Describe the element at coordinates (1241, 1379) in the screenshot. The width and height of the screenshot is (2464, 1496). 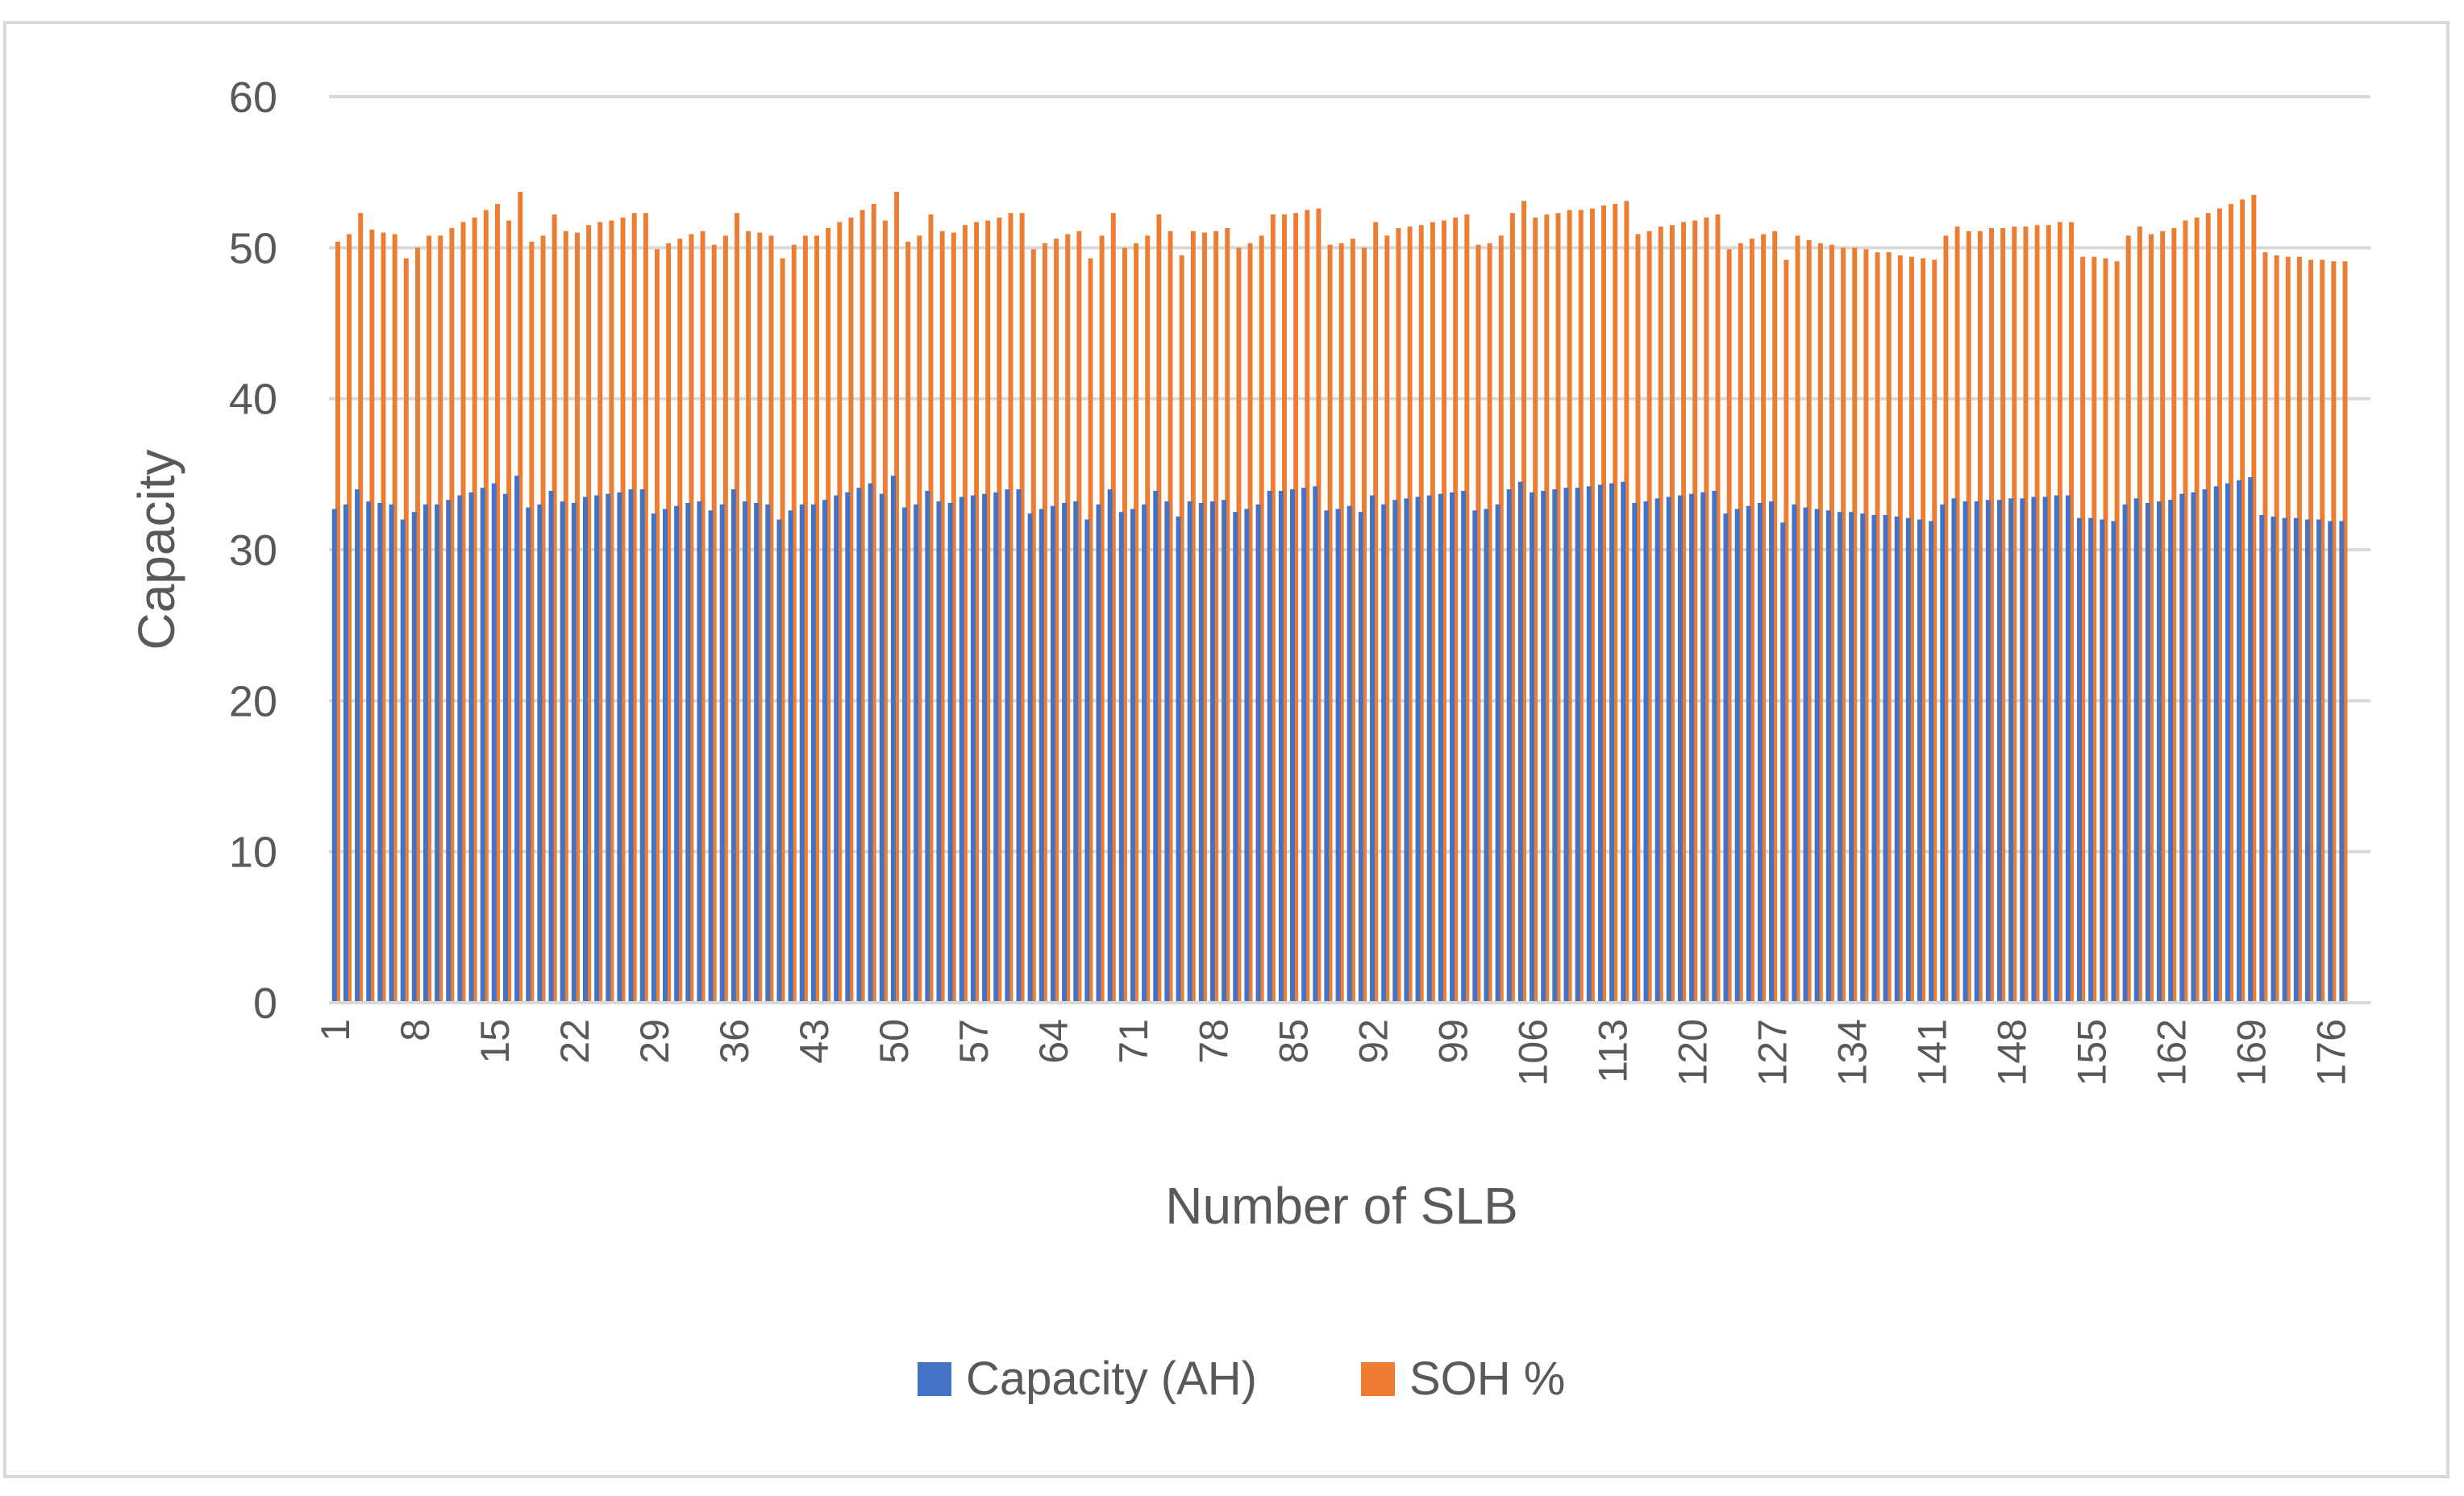
I see `legend: Capacity (AH) SOH %` at that location.